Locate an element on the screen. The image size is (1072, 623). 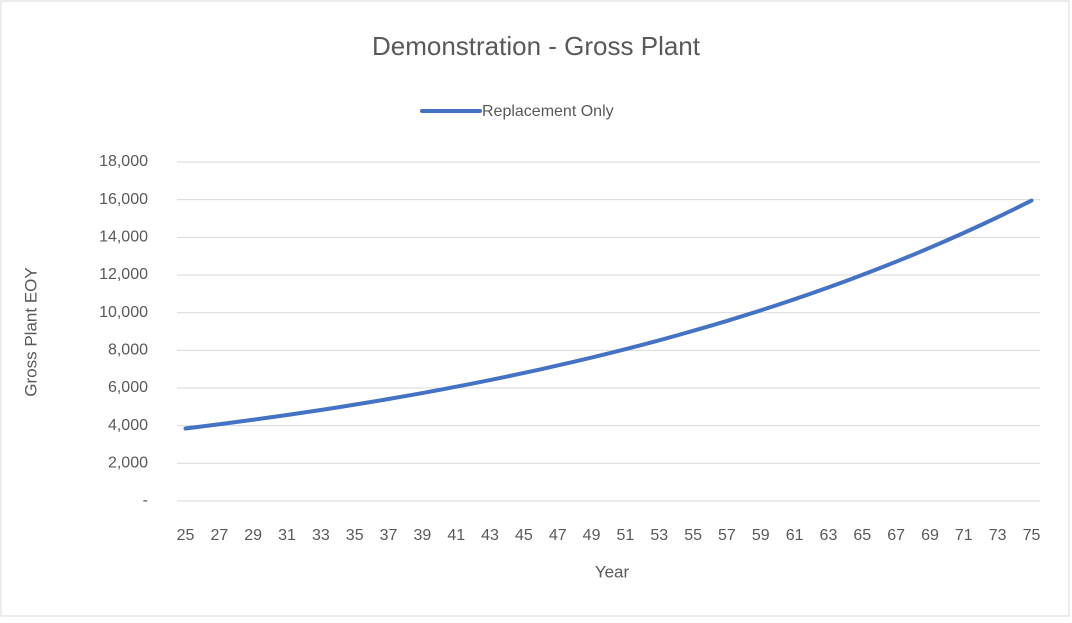
x-tick-label: 55 is located at coordinates (693, 535).